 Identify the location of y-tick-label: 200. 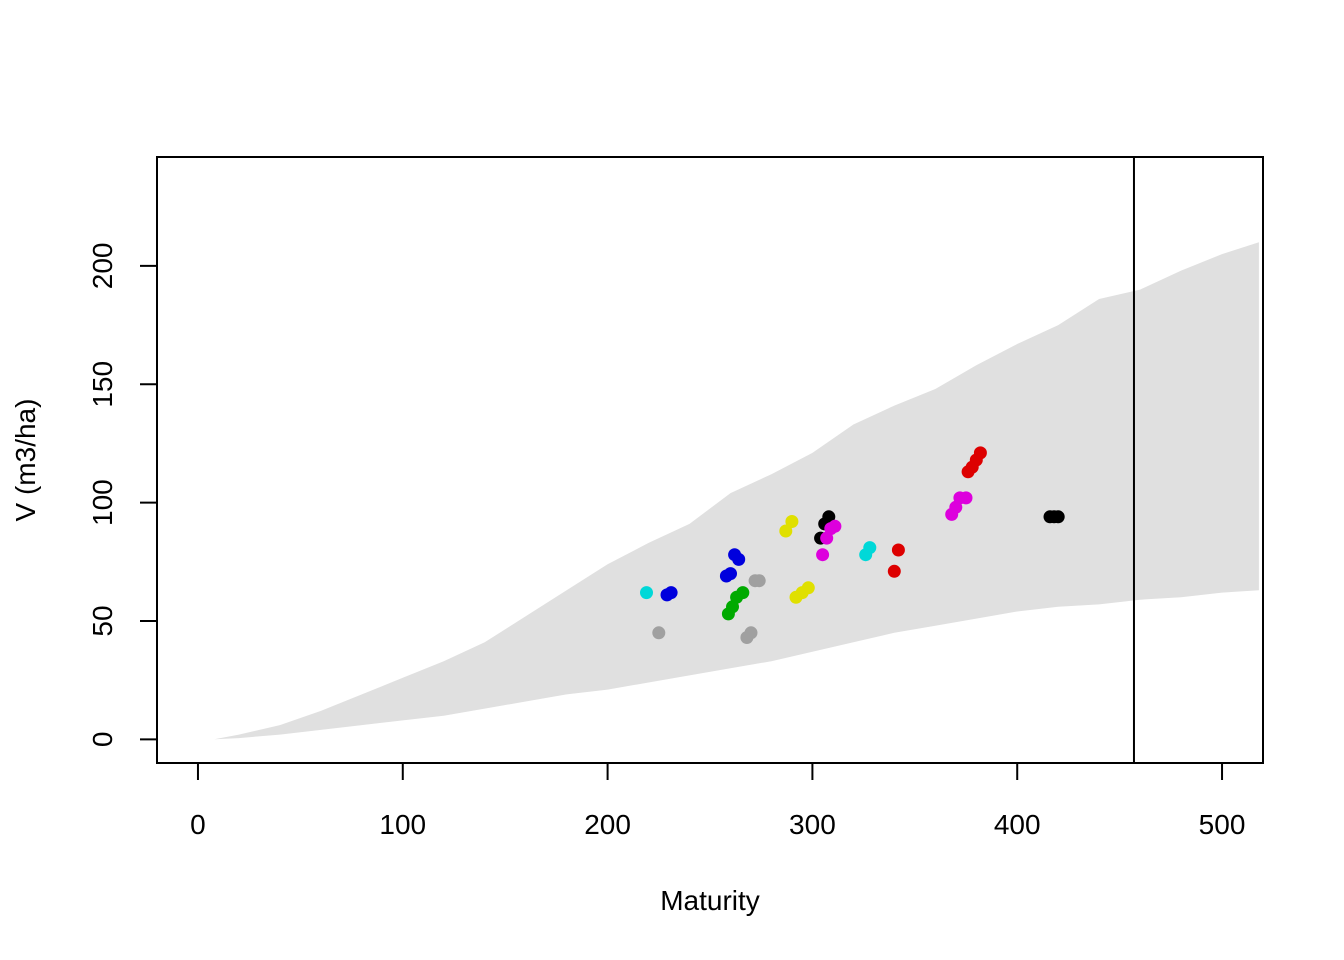
(102, 266).